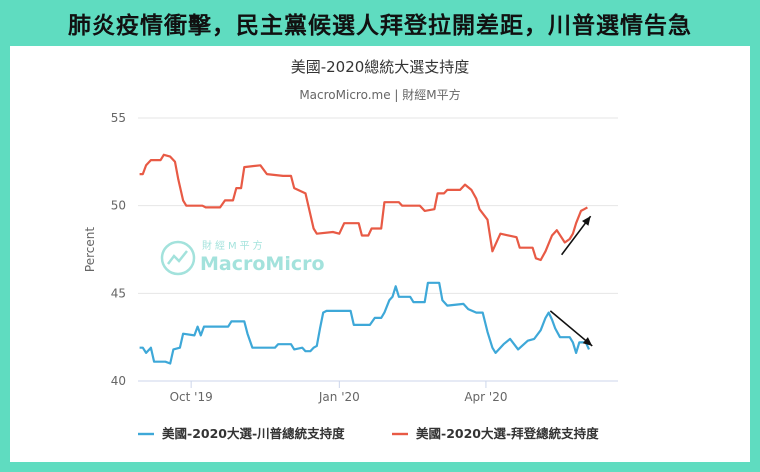 The image size is (760, 472). Describe the element at coordinates (118, 293) in the screenshot. I see `y-tick-label: 45` at that location.